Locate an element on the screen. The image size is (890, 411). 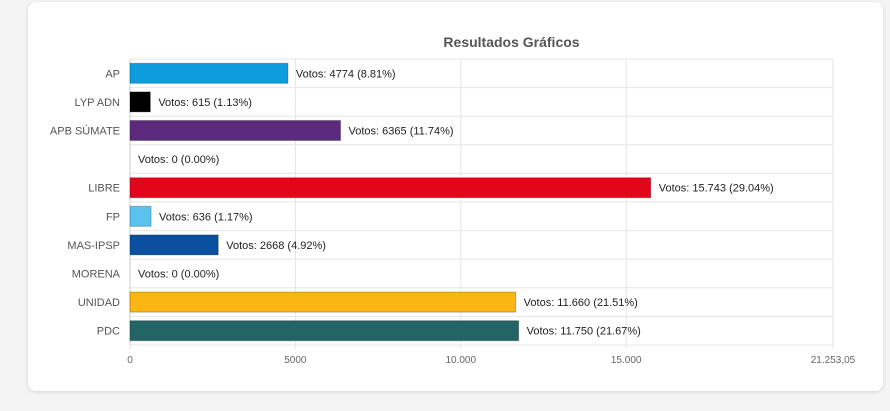
category-label: LYP ADN is located at coordinates (98, 103).